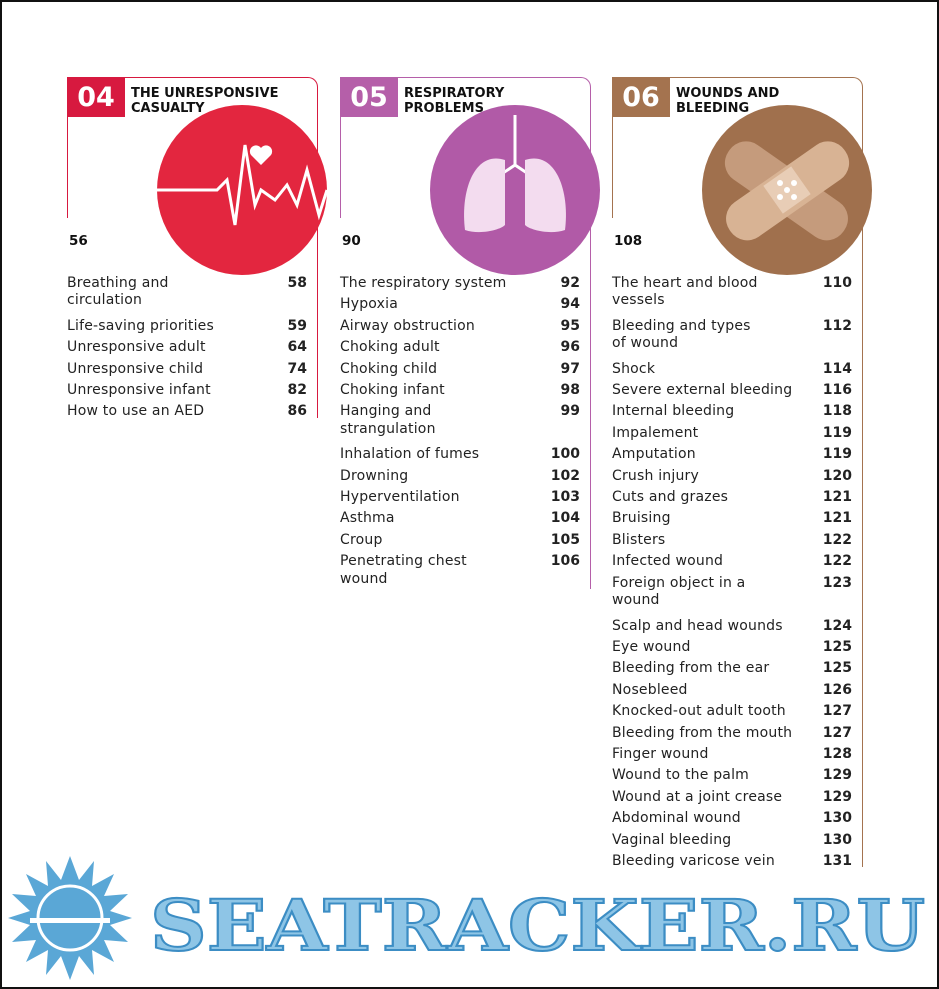  What do you see at coordinates (389, 368) in the screenshot?
I see `entry-title: Choking child` at bounding box center [389, 368].